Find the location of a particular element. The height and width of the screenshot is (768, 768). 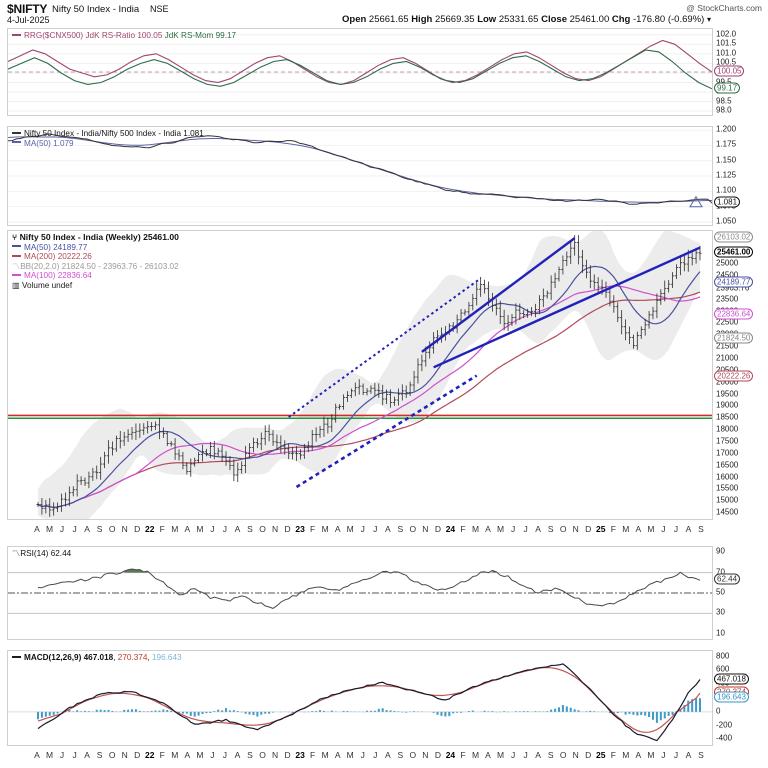

axis-tick-label: 100.5 is located at coordinates (726, 62).